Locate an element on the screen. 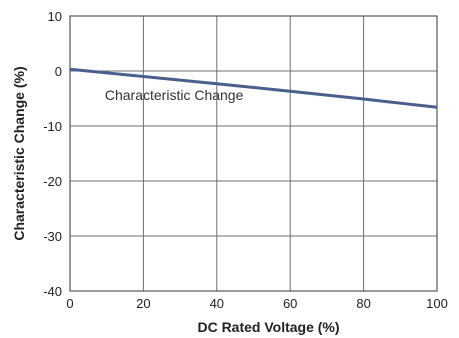 The image size is (459, 338). y-tick-label-4: -30 is located at coordinates (52, 236).